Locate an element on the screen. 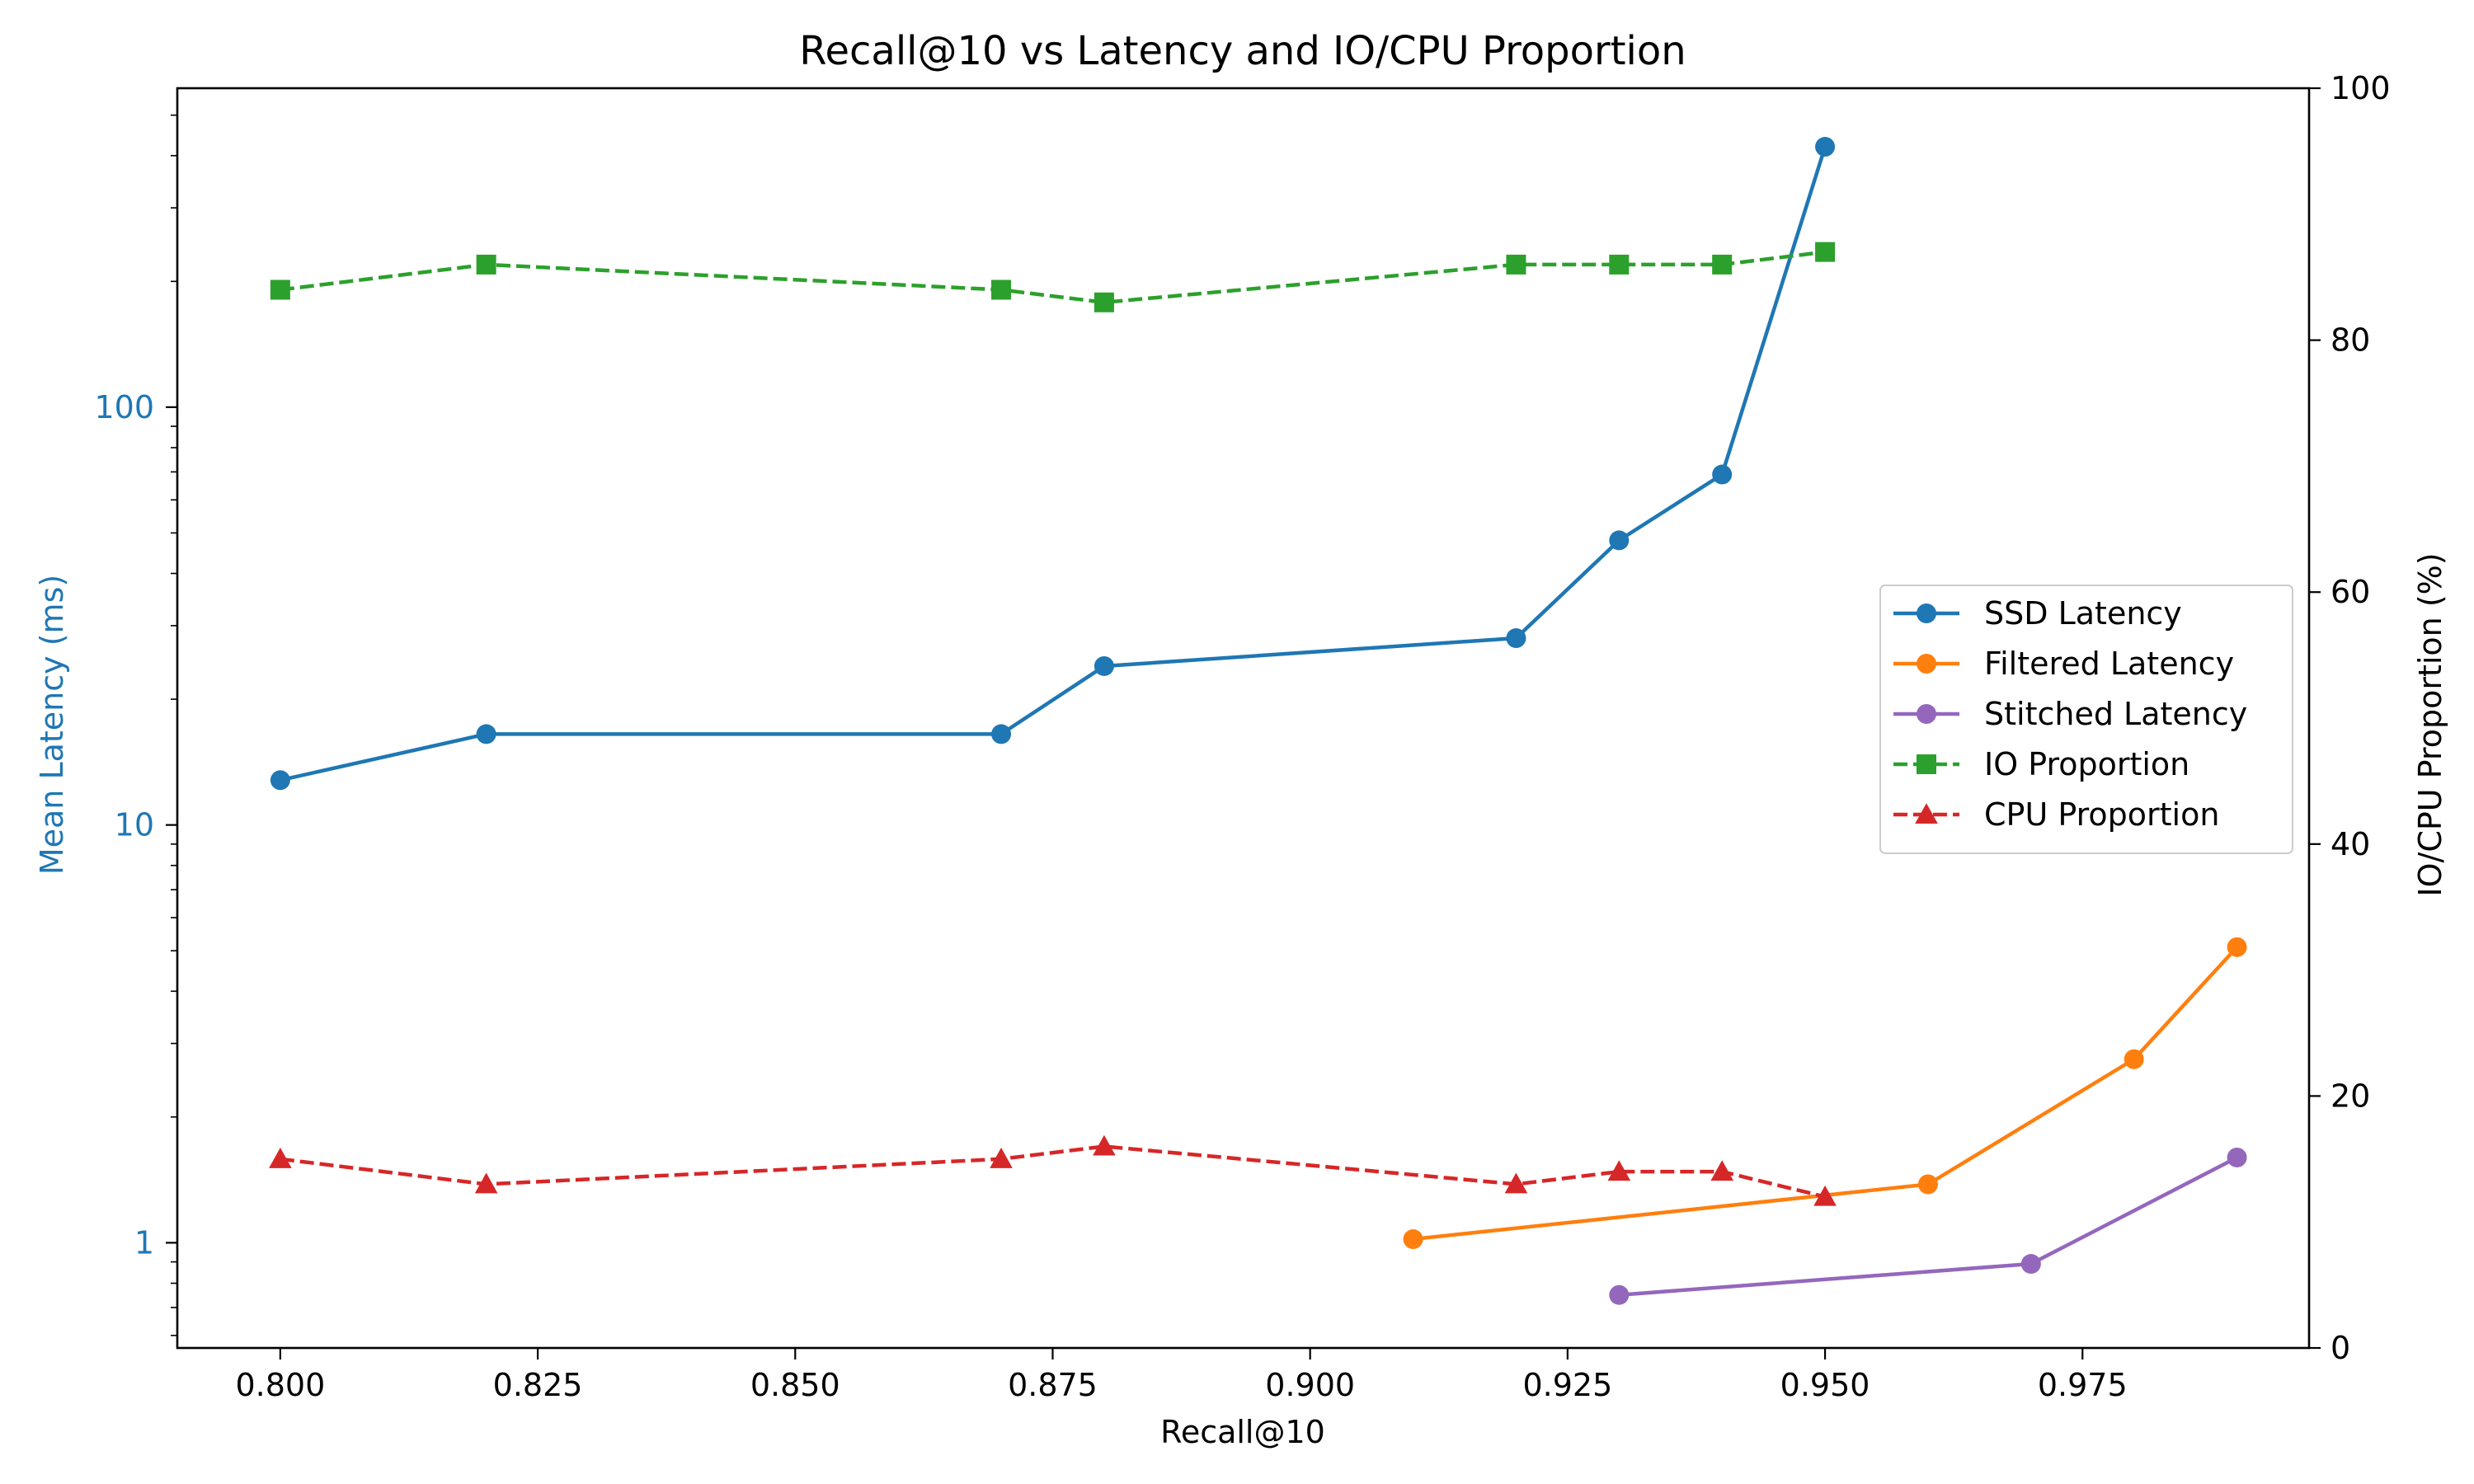 This screenshot has height=1484, width=2474. legend-item-stitched-latency: Stitched Latency is located at coordinates (2070, 714).